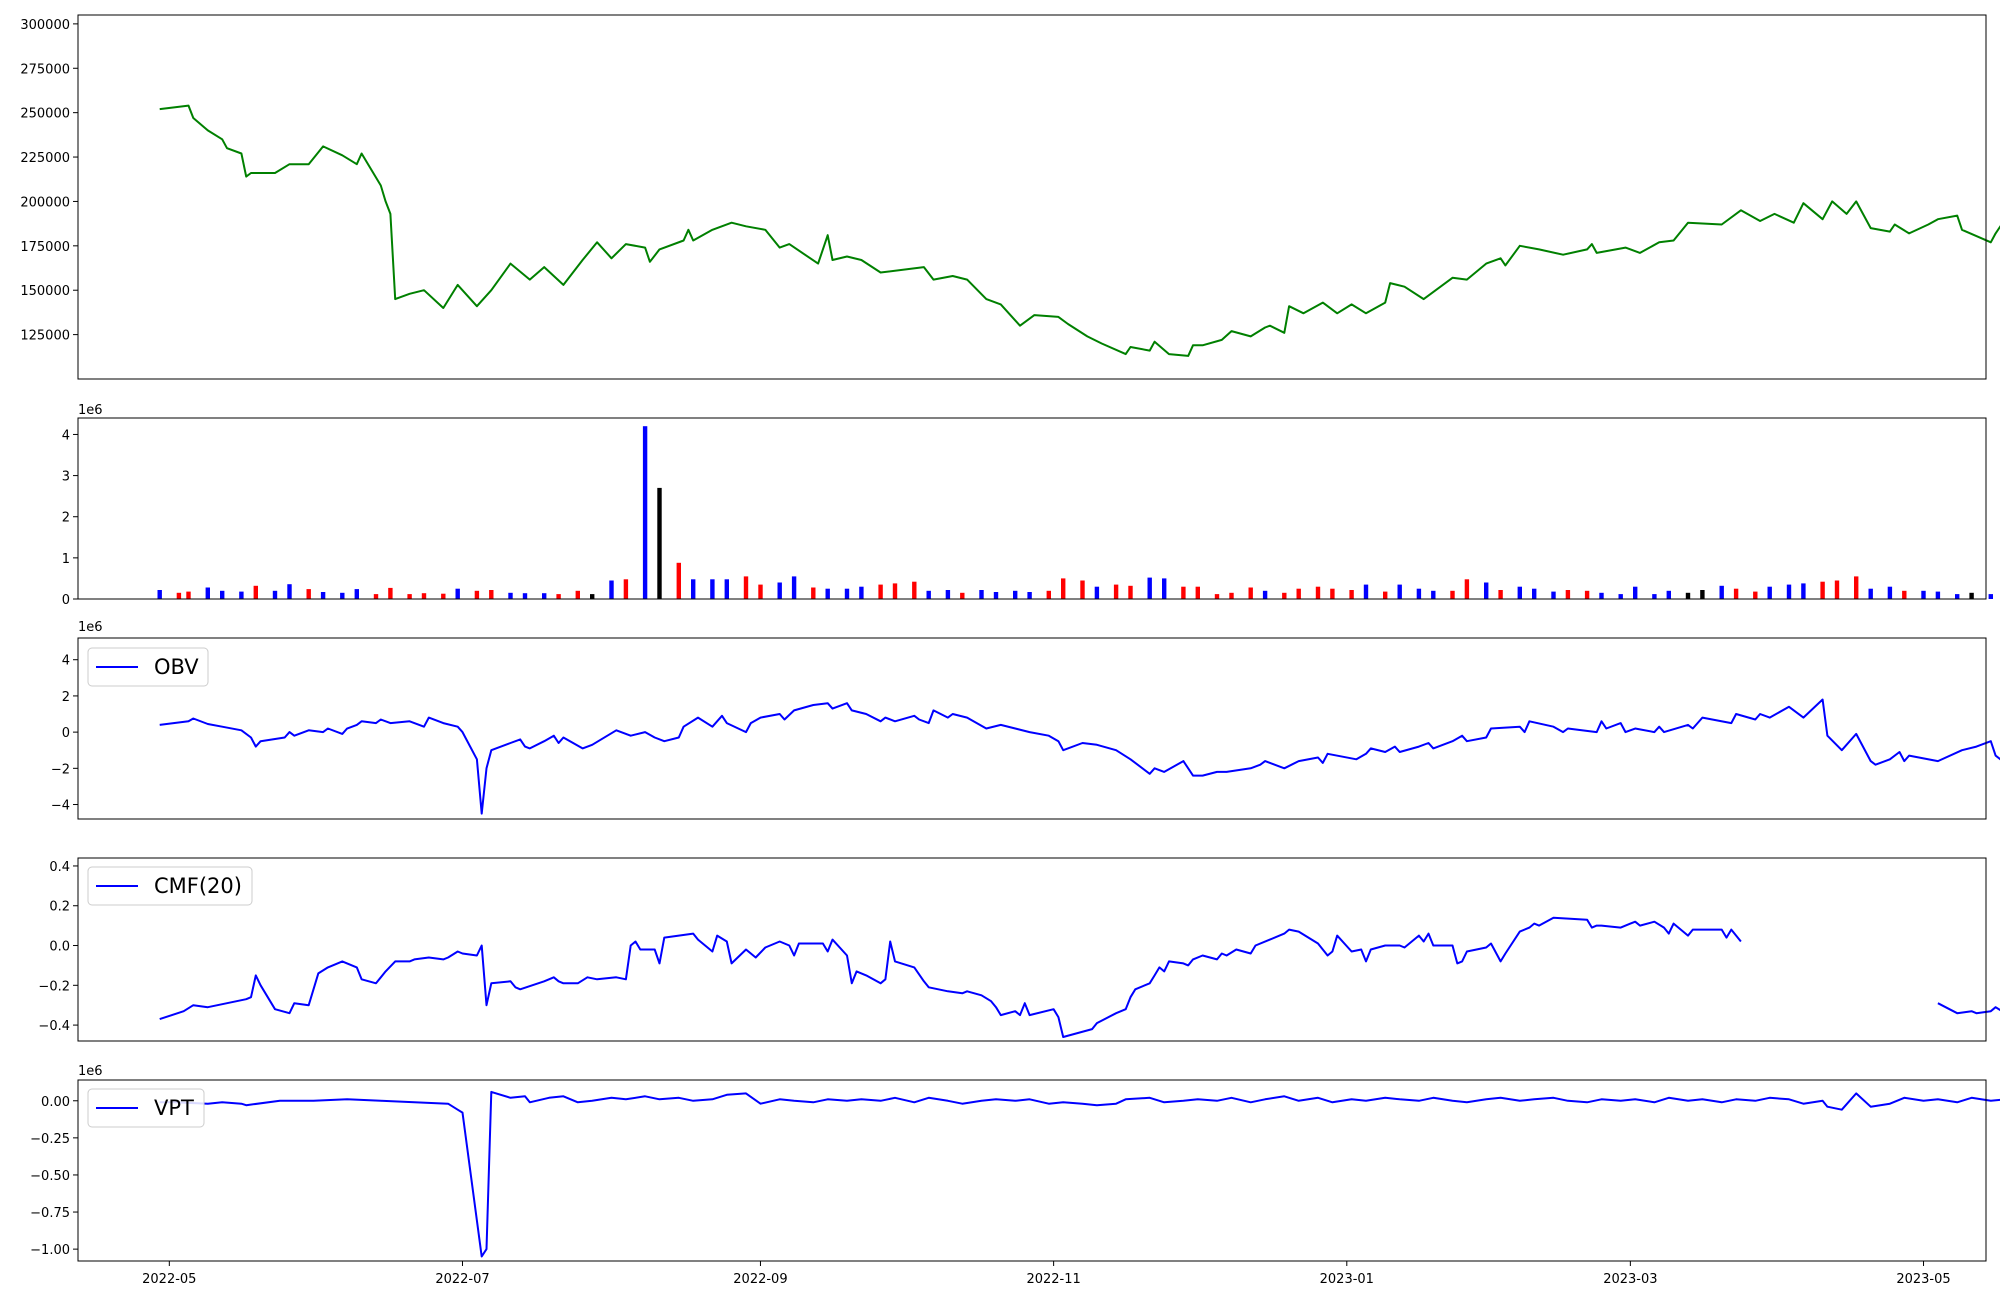  What do you see at coordinates (66, 697) in the screenshot?
I see `obv-y-tick-label: 2` at bounding box center [66, 697].